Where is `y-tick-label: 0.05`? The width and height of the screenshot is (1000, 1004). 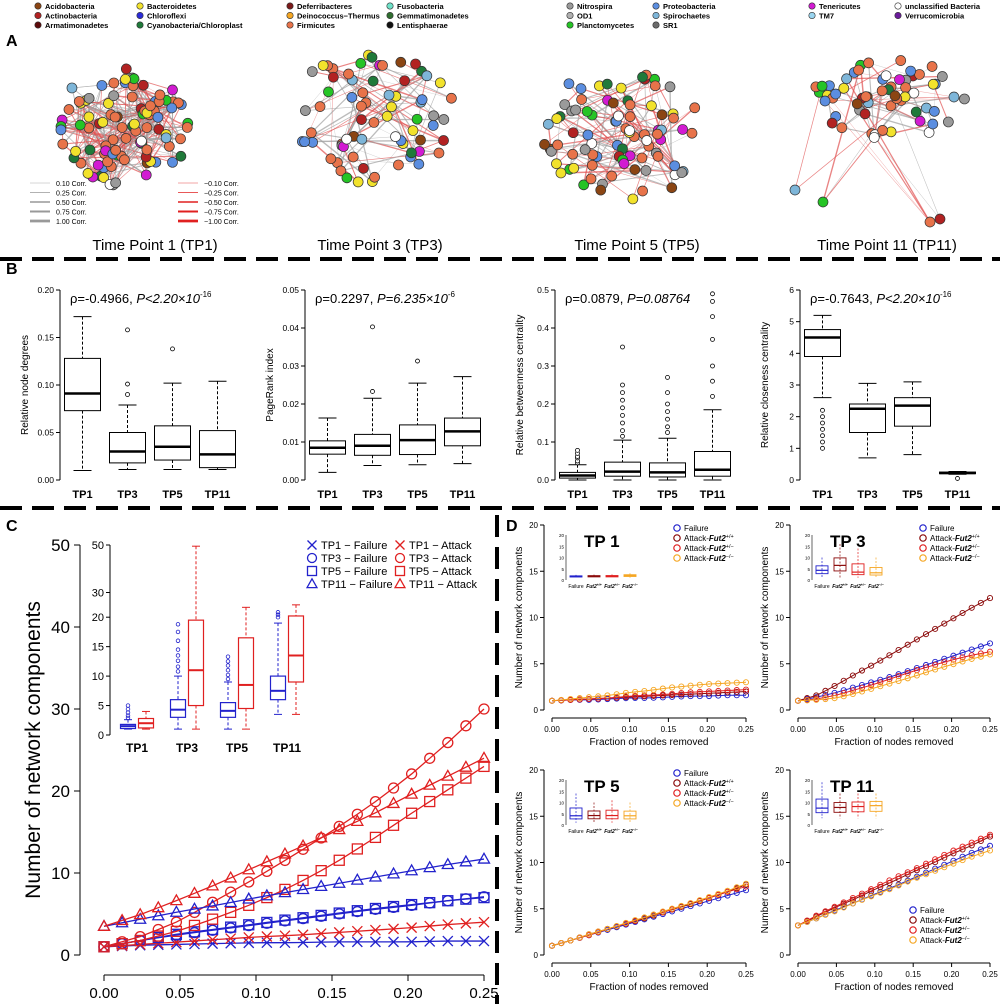 y-tick-label: 0.05 is located at coordinates (45, 433).